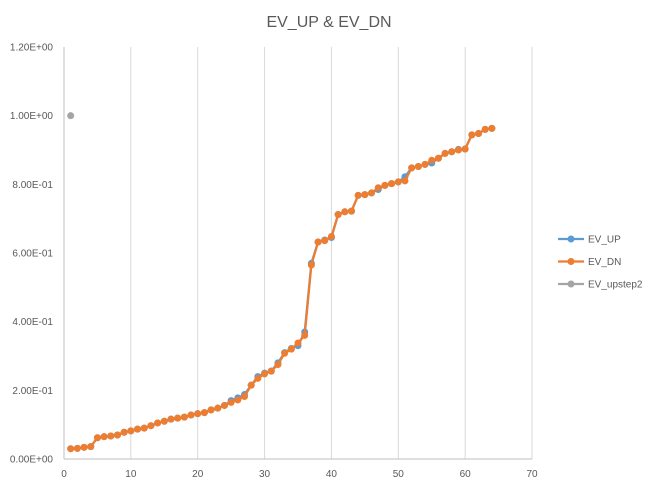  Describe the element at coordinates (32, 116) in the screenshot. I see `y-tick-label: 1.00E+00` at that location.